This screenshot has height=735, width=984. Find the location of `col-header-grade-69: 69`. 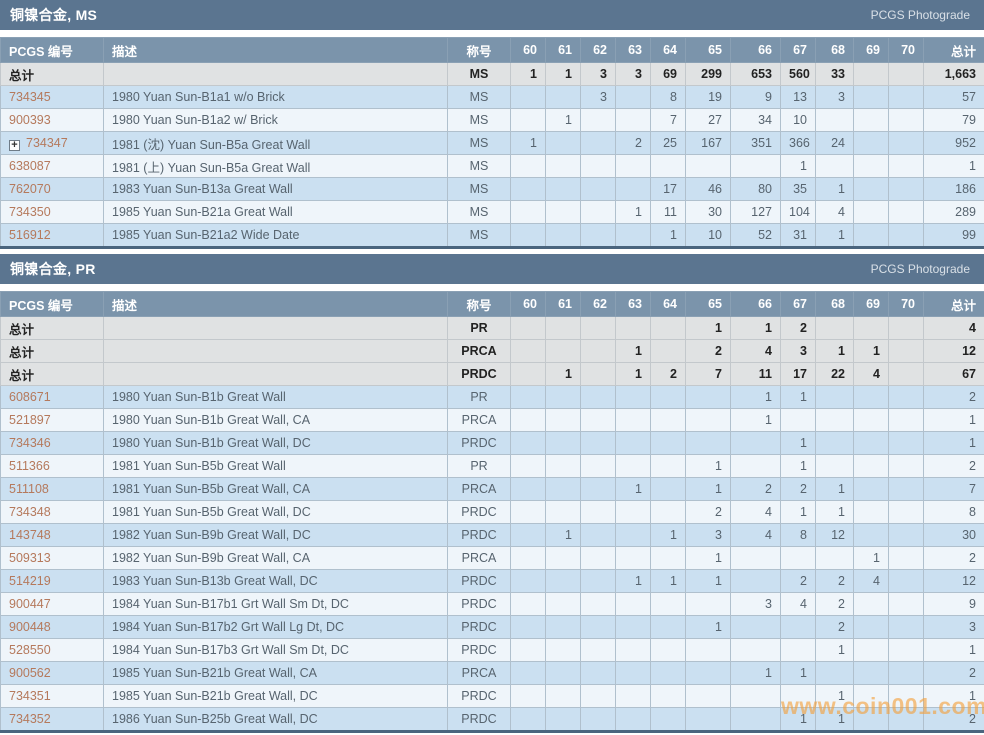

col-header-grade-69: 69 is located at coordinates (871, 50).